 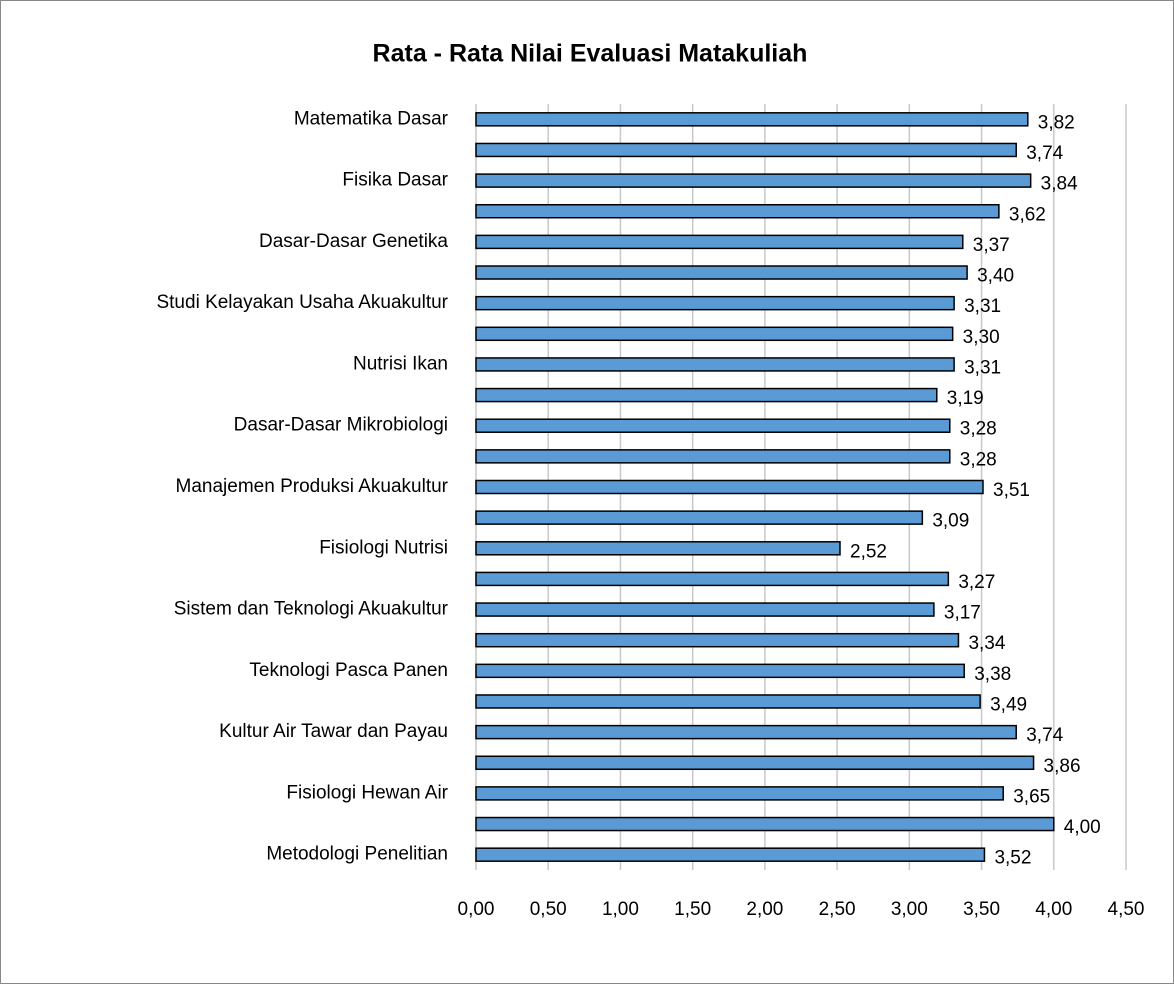 I want to click on data-label: 3,82, so click(x=1056, y=122).